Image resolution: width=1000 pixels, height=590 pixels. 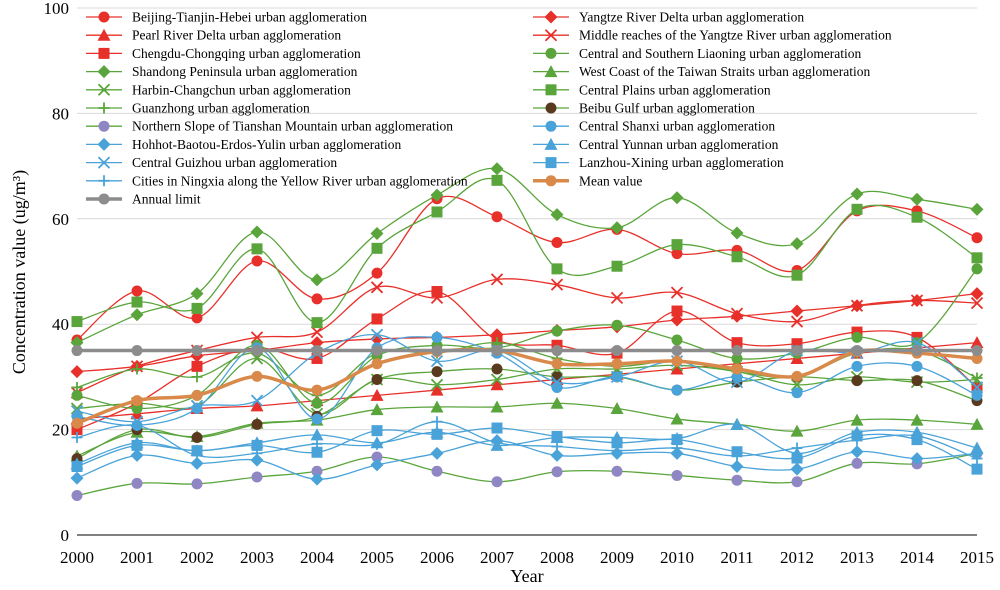 I want to click on y-tick-labels: 0 20 40 60 80 100, so click(x=57, y=272).